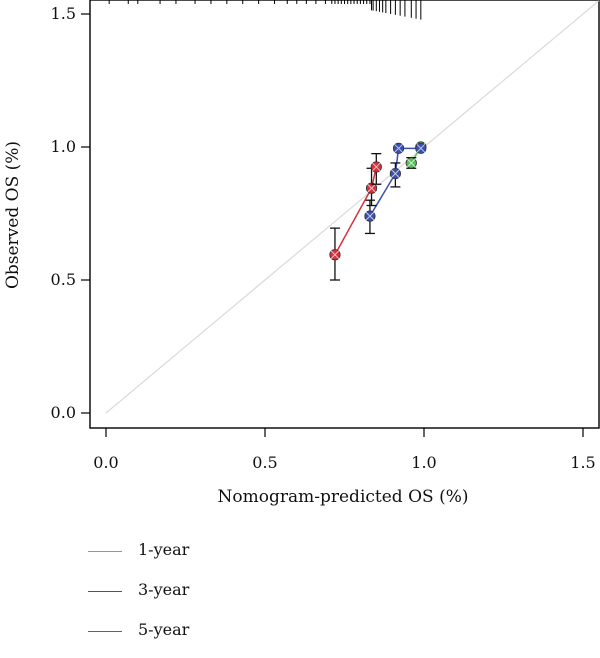  I want to click on series-5-year, so click(355, 216).